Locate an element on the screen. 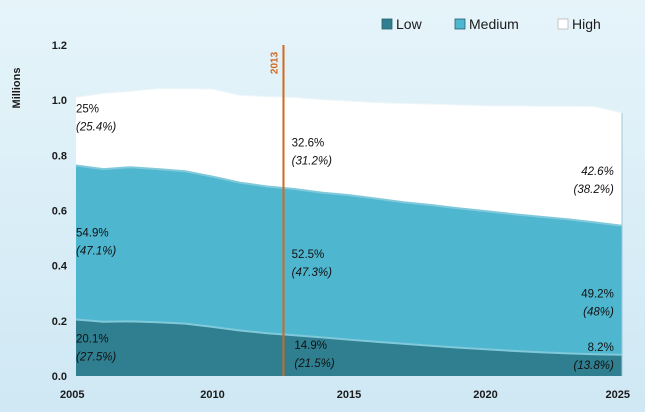 Image resolution: width=645 pixels, height=412 pixels. x-tick-label: 2015 is located at coordinates (349, 395).